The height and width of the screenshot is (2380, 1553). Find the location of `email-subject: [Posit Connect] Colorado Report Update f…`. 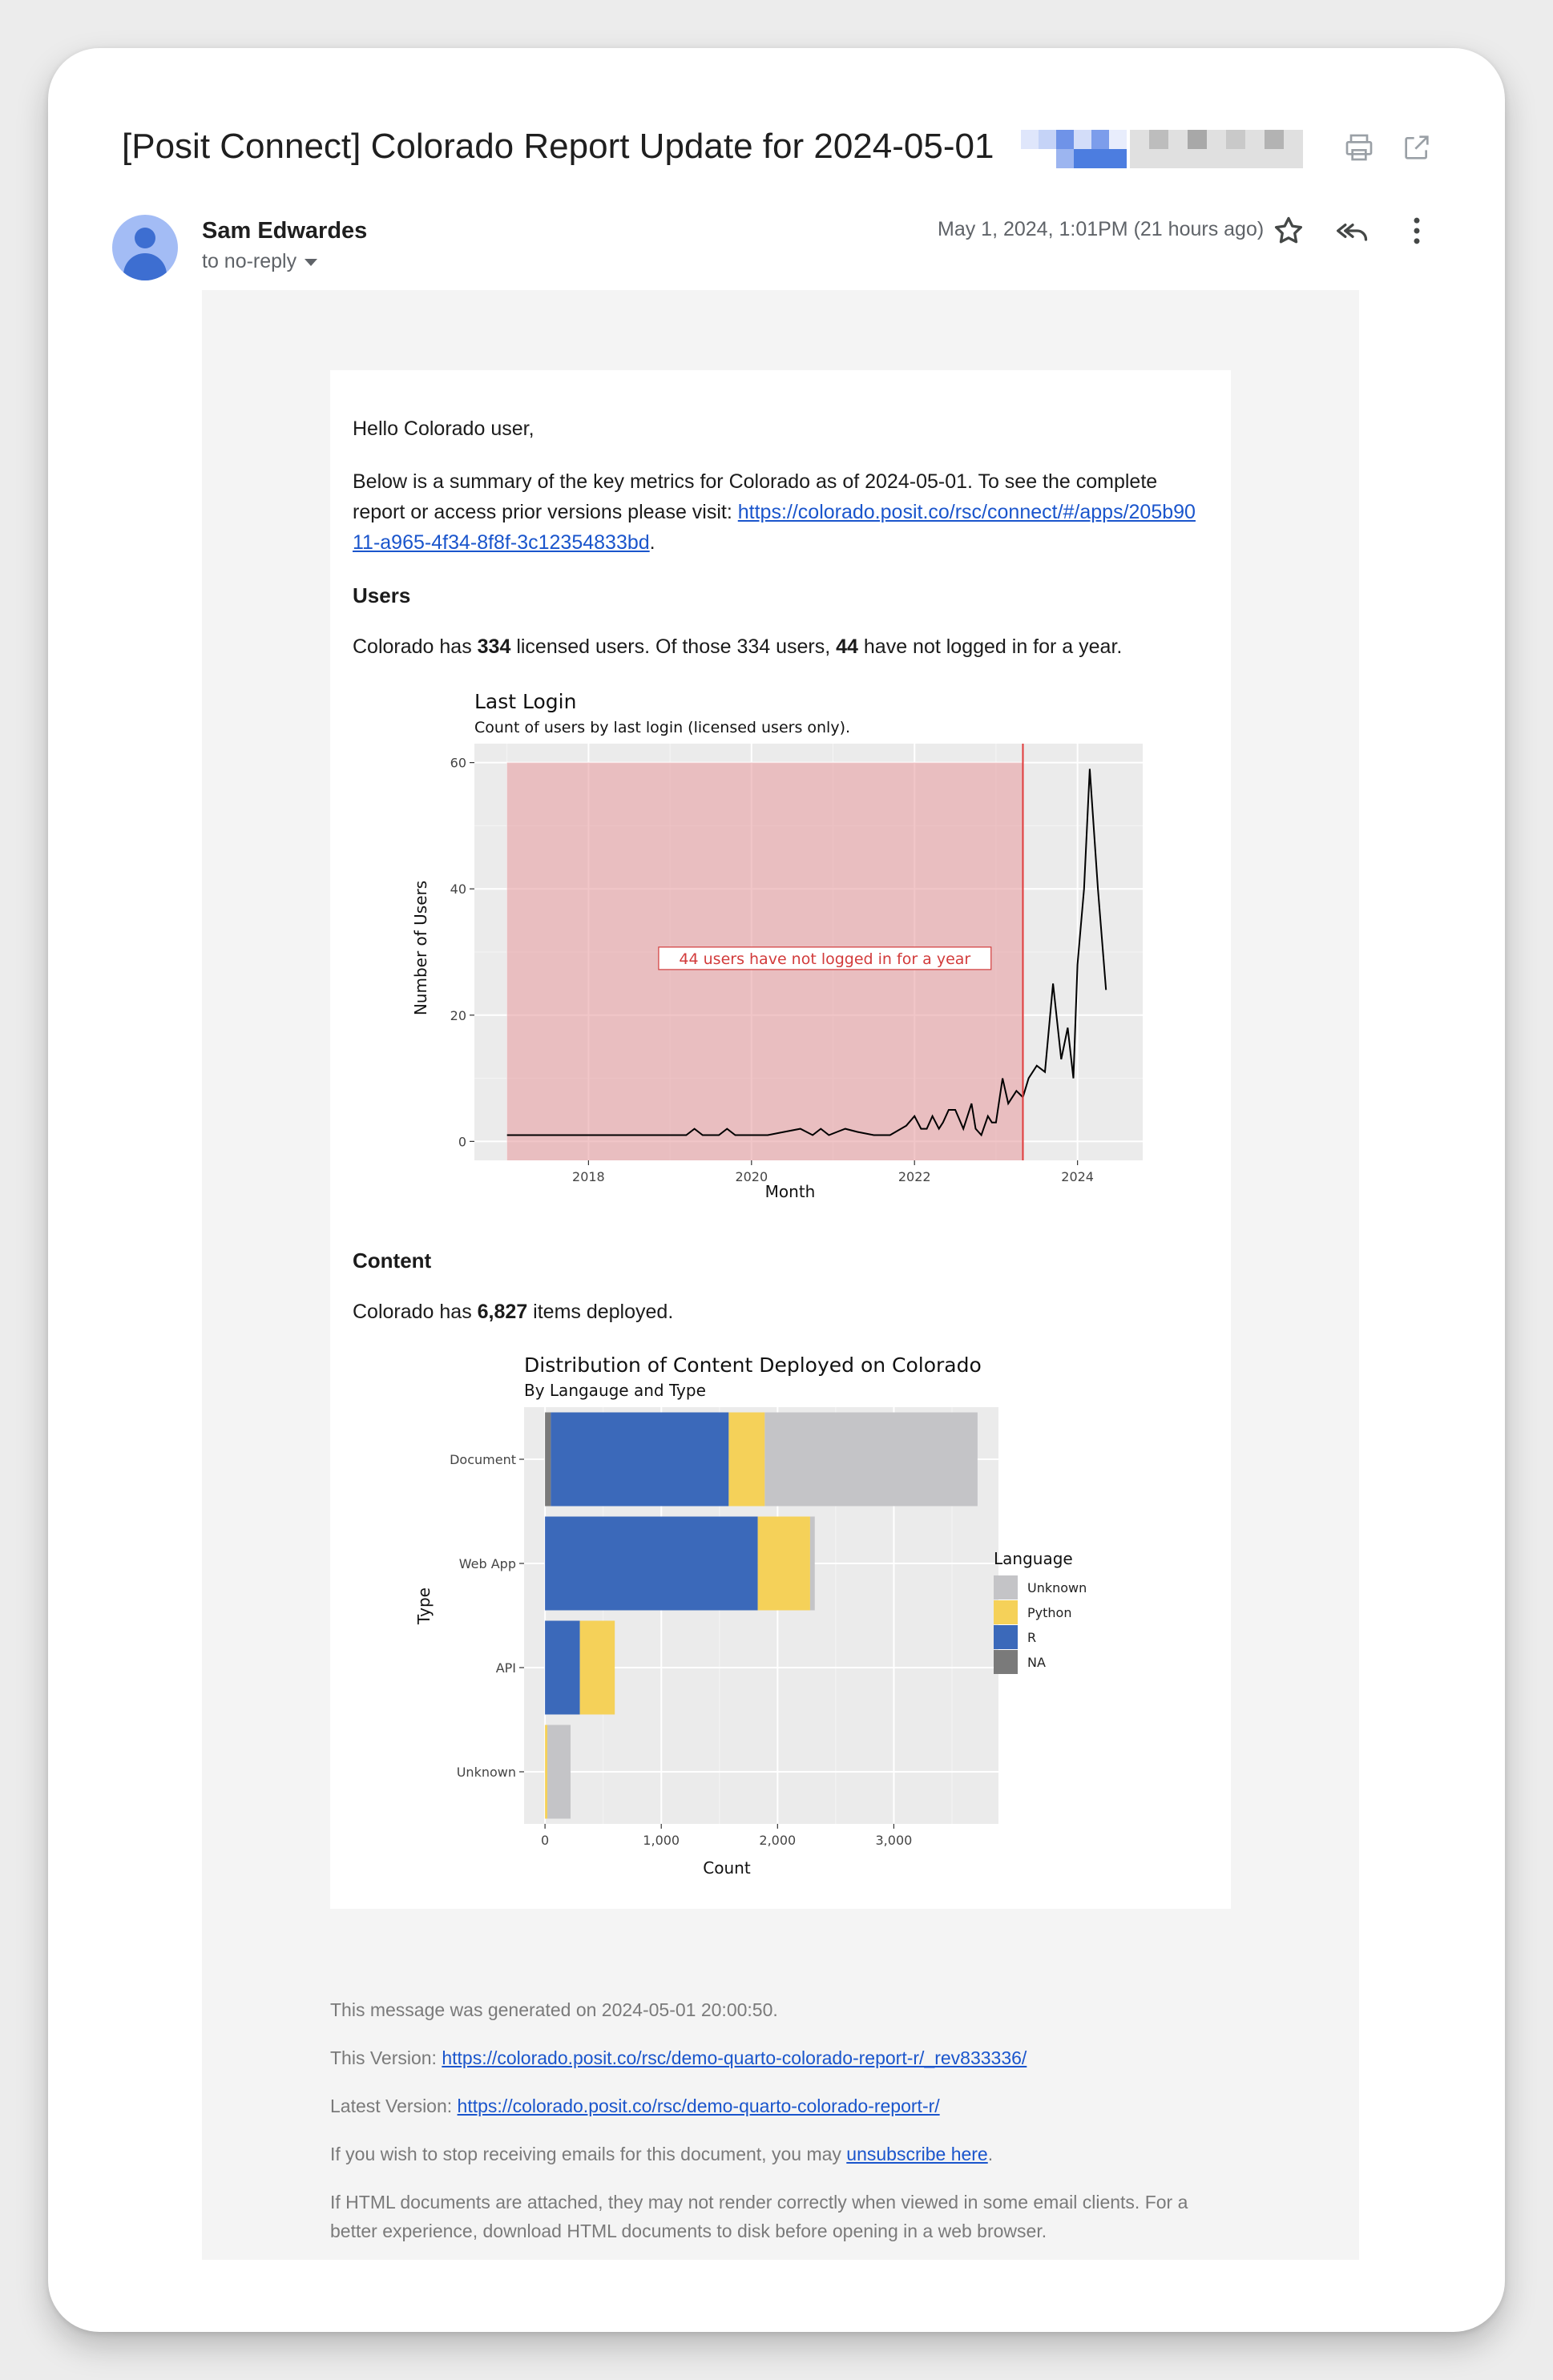

email-subject: [Posit Connect] Colorado Report Update f… is located at coordinates (558, 146).